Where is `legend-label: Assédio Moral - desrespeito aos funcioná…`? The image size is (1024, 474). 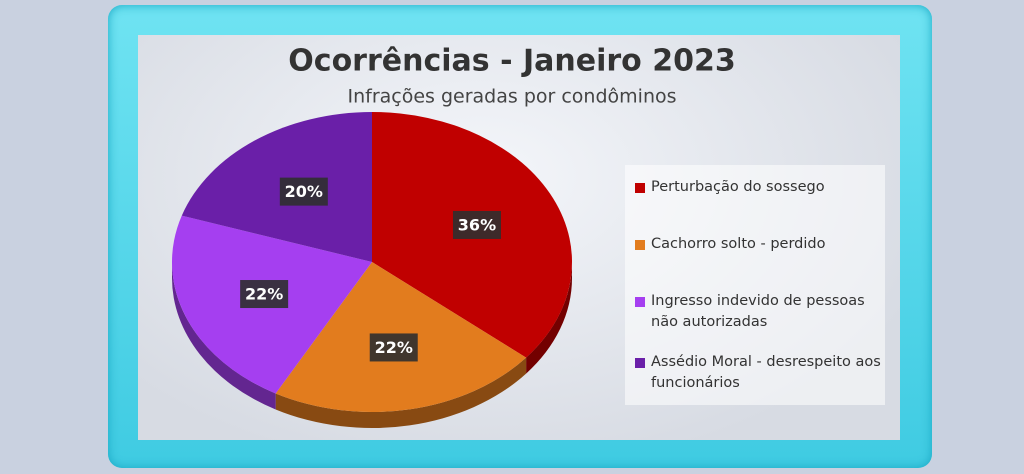
legend-label: Assédio Moral - desrespeito aos funcioná… is located at coordinates (766, 372).